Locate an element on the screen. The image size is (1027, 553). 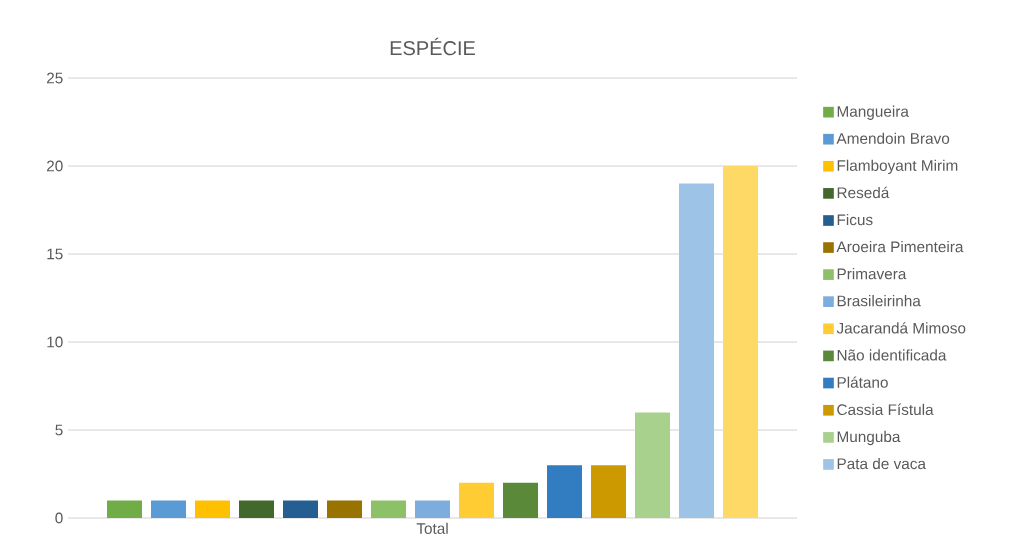
legend-label: Aroeira Pimenteira is located at coordinates (900, 247).